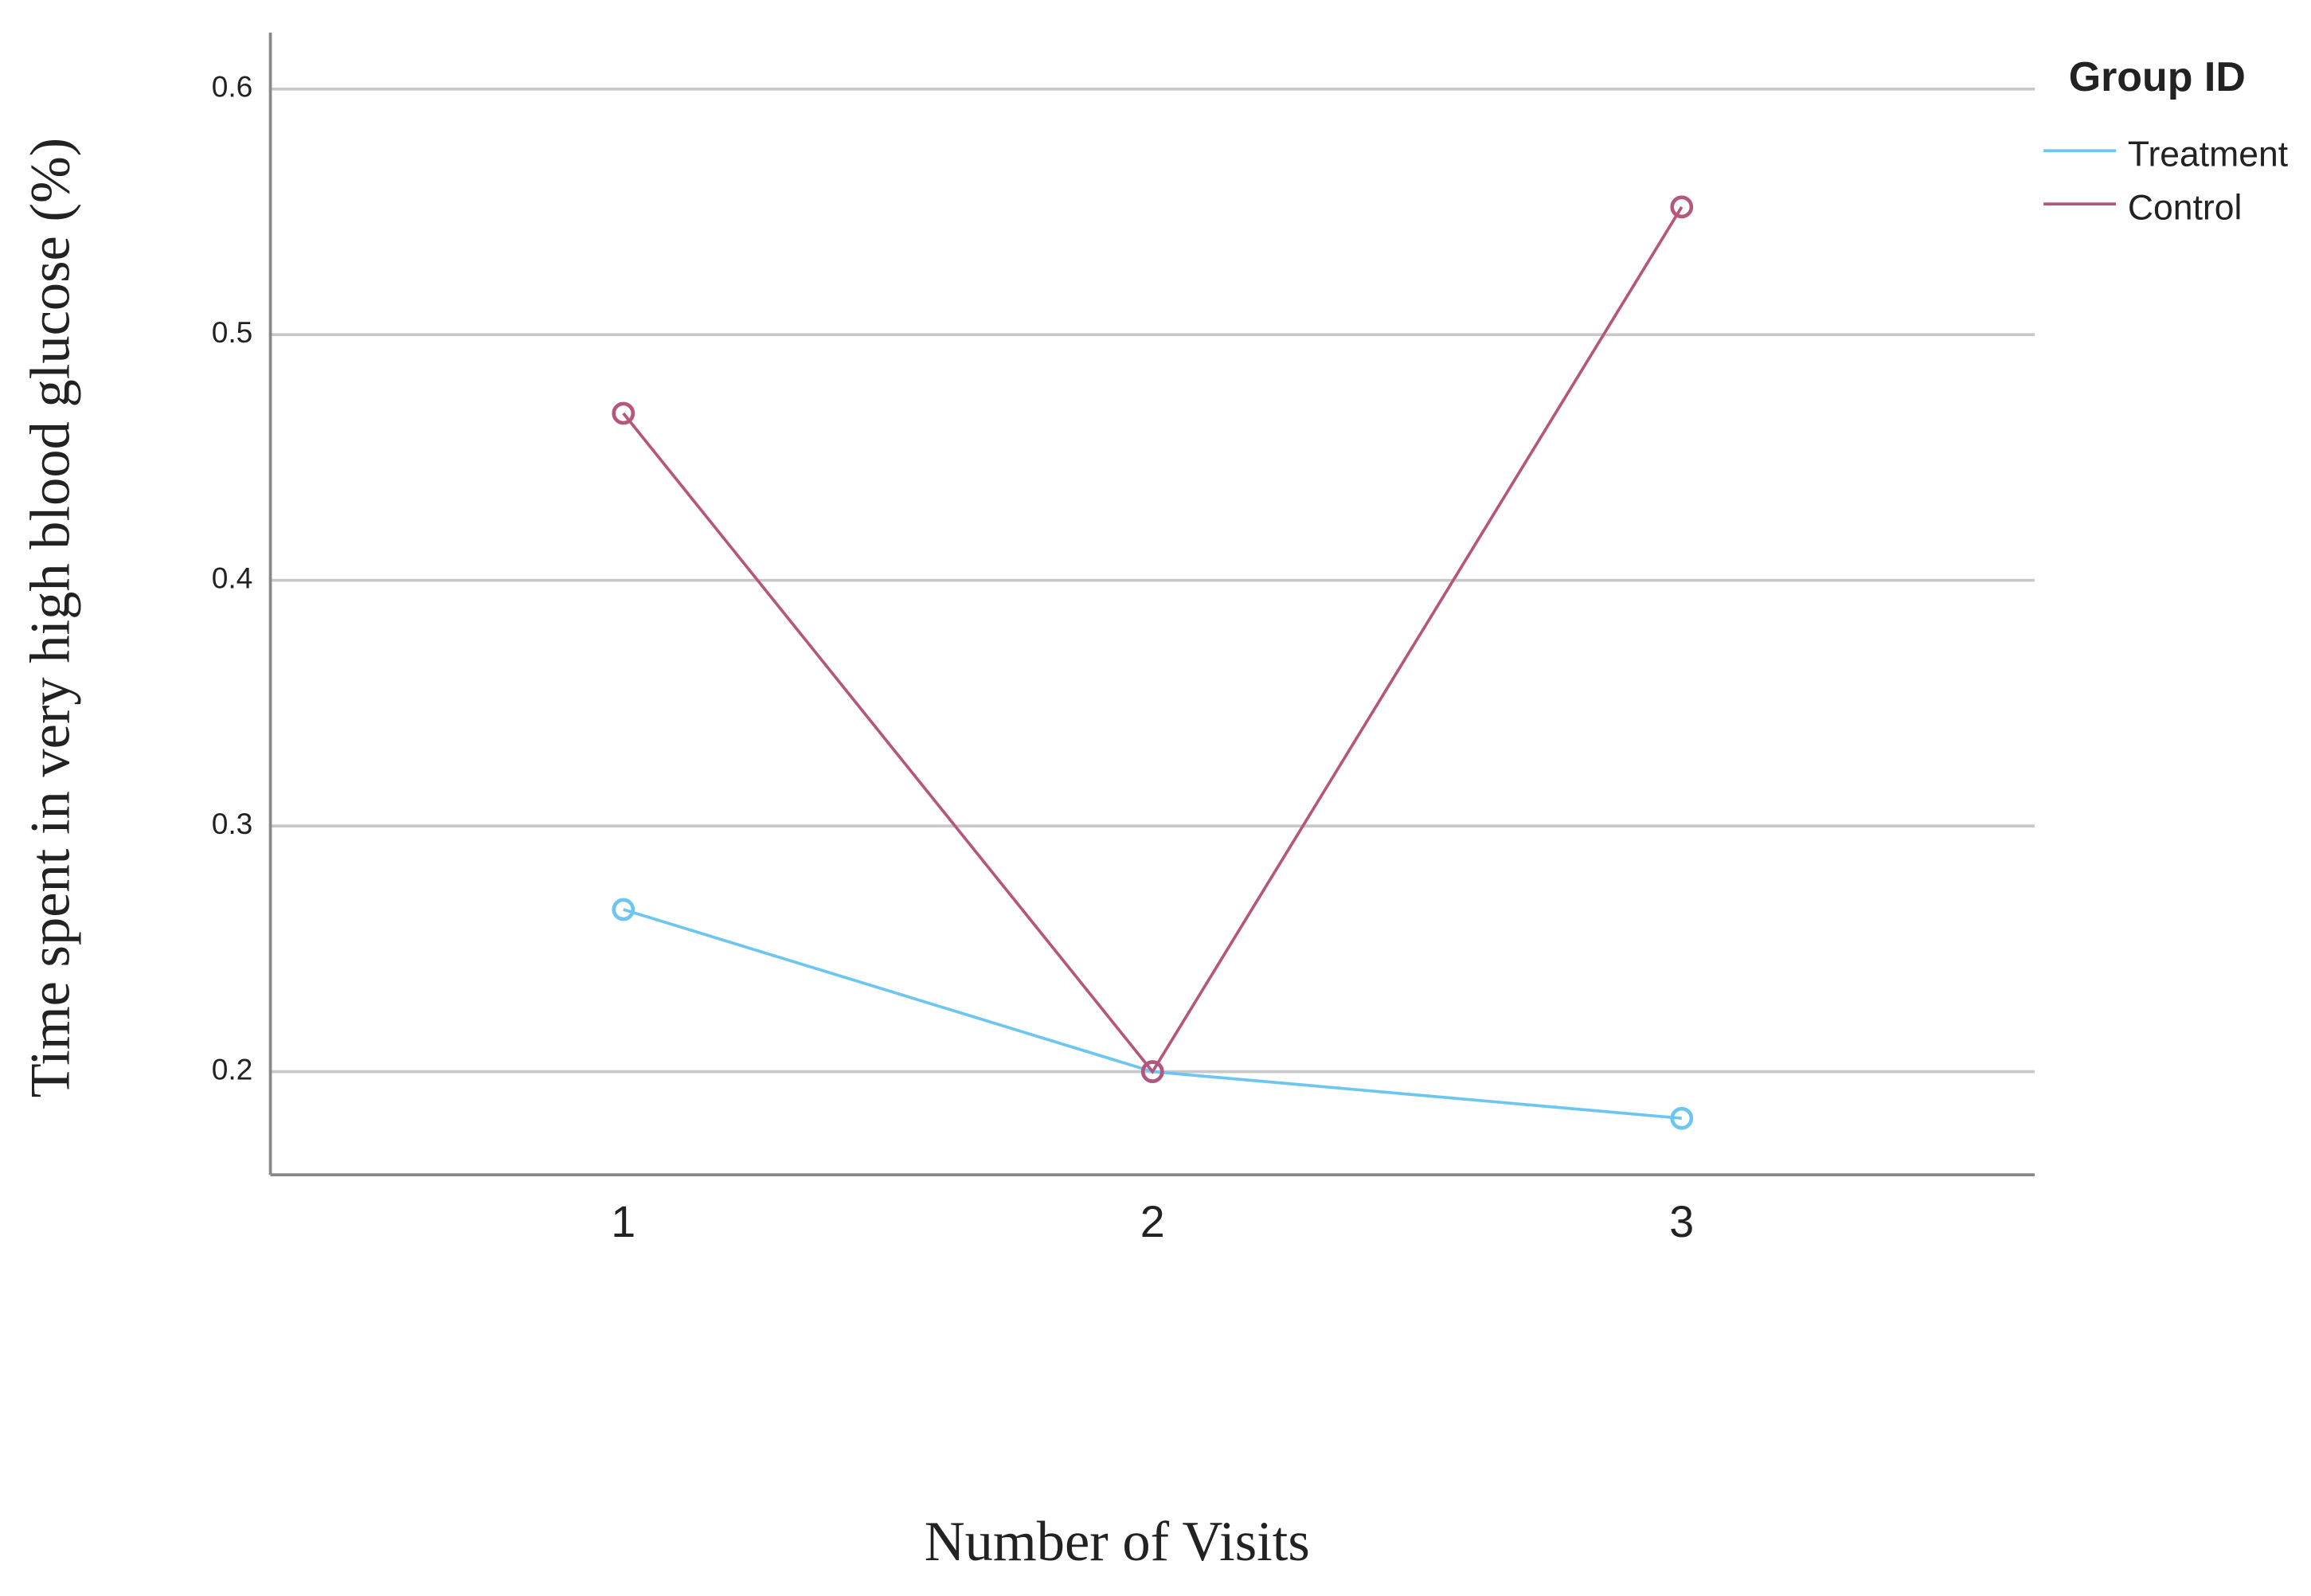  I want to click on y-tick-label: 0.5, so click(232, 332).